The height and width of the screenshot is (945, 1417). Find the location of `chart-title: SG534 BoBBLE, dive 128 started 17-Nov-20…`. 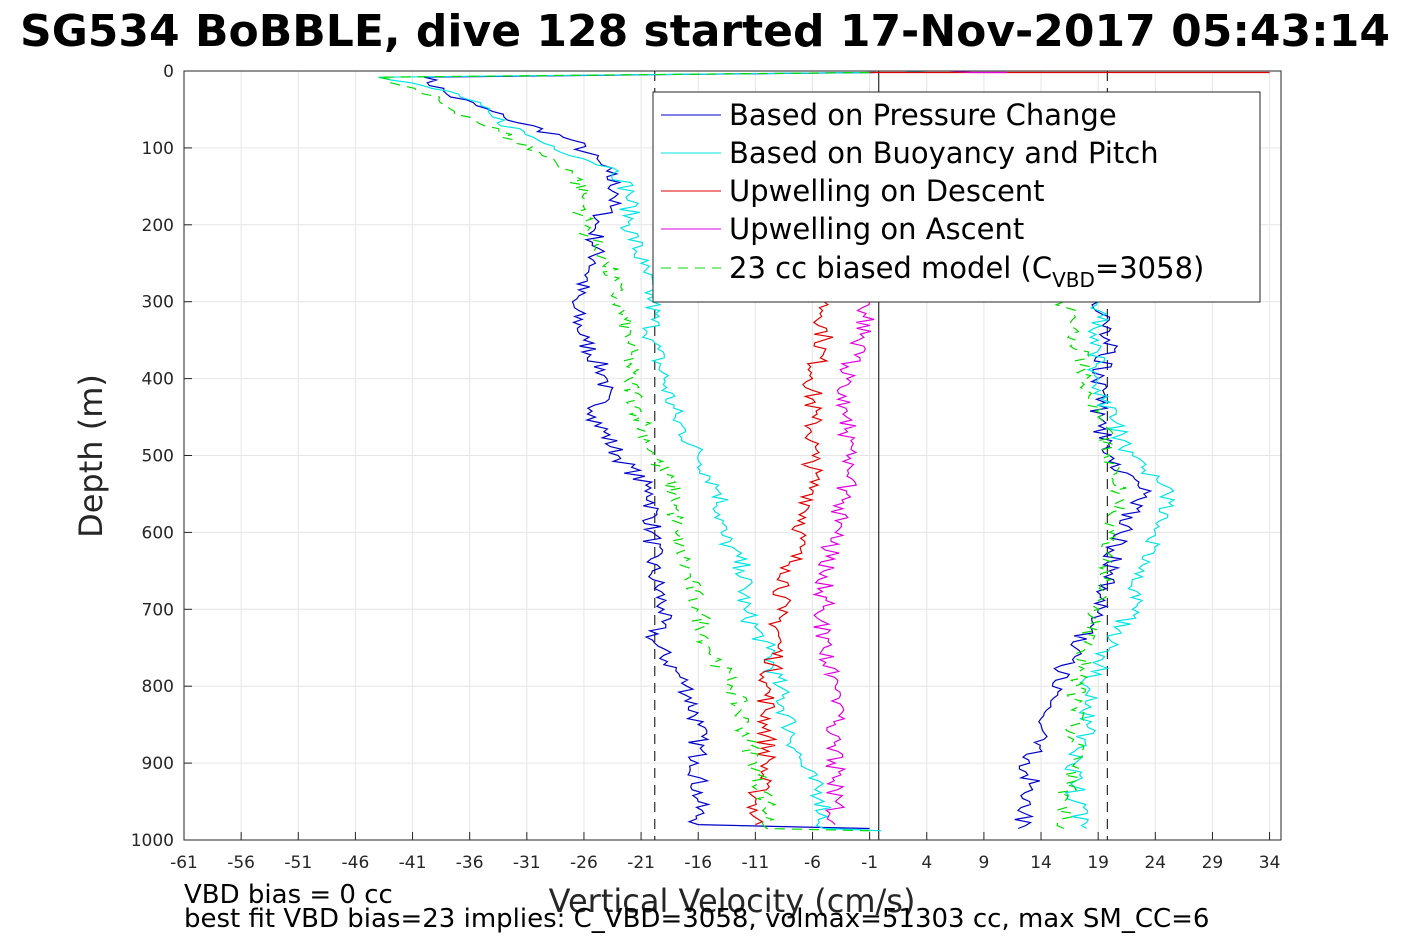

chart-title: SG534 BoBBLE, dive 128 started 17-Nov-20… is located at coordinates (705, 31).